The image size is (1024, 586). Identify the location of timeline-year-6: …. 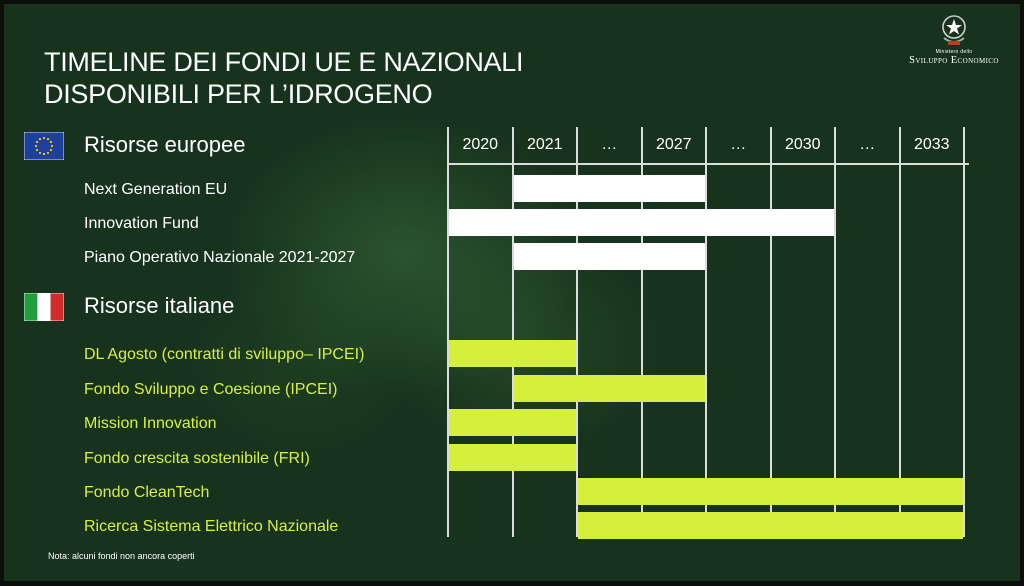
(867, 144).